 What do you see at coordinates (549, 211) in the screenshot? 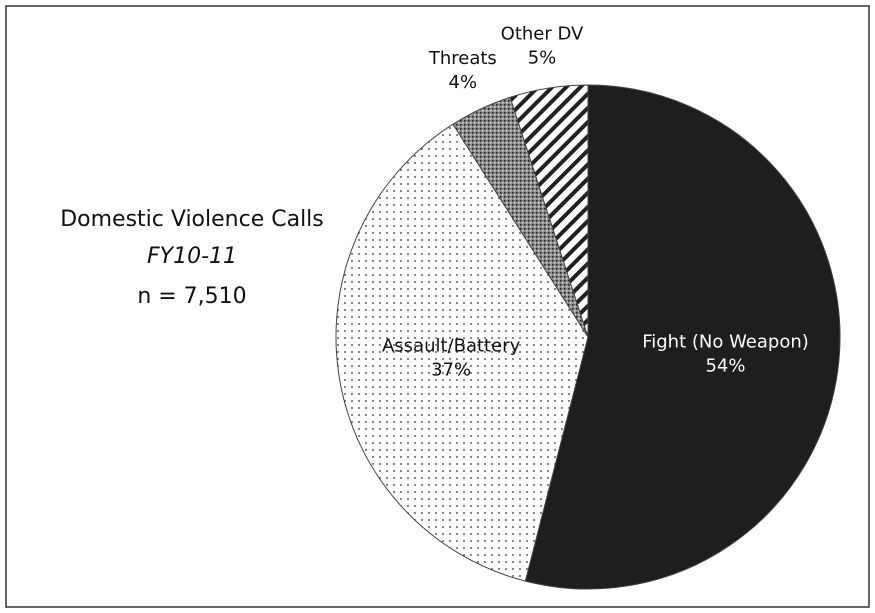
I see `pie-slice` at bounding box center [549, 211].